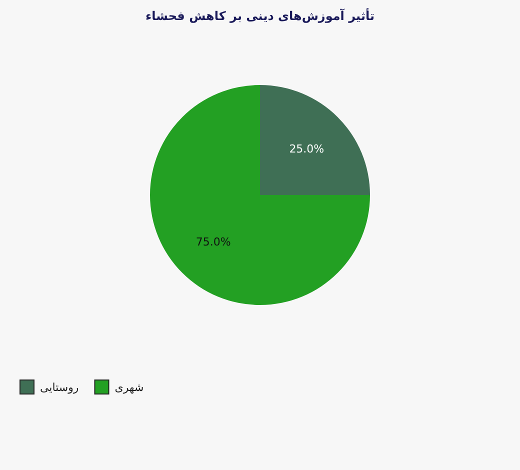 The height and width of the screenshot is (470, 520). Describe the element at coordinates (260, 15) in the screenshot. I see `chart-title: تأثیر آموزش‌های دینی بر کاهش فحشاء` at that location.